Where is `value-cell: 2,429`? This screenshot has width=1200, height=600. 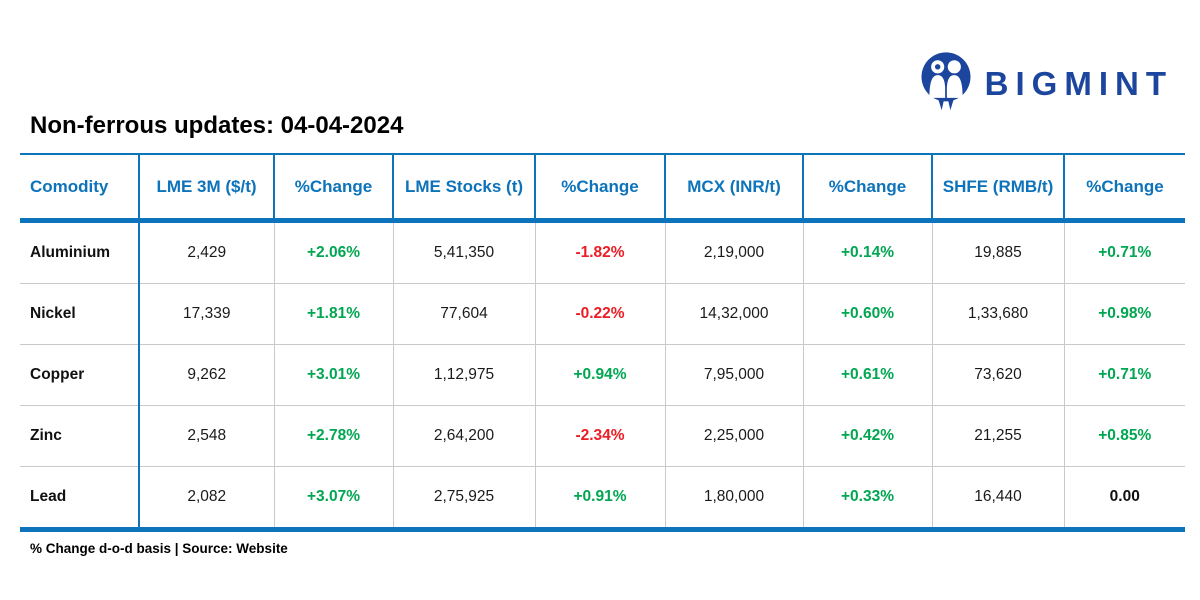 value-cell: 2,429 is located at coordinates (206, 252).